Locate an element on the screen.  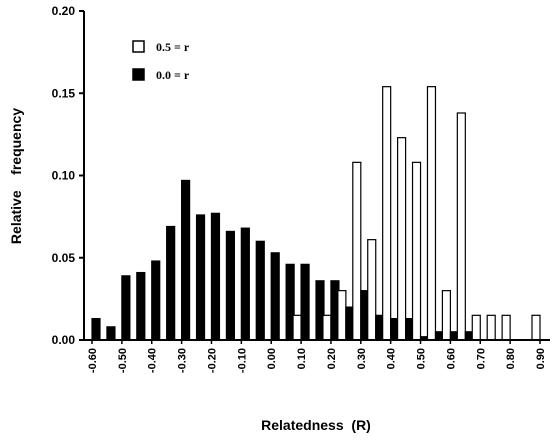
y-tick-label: 0.00 is located at coordinates (64, 340).